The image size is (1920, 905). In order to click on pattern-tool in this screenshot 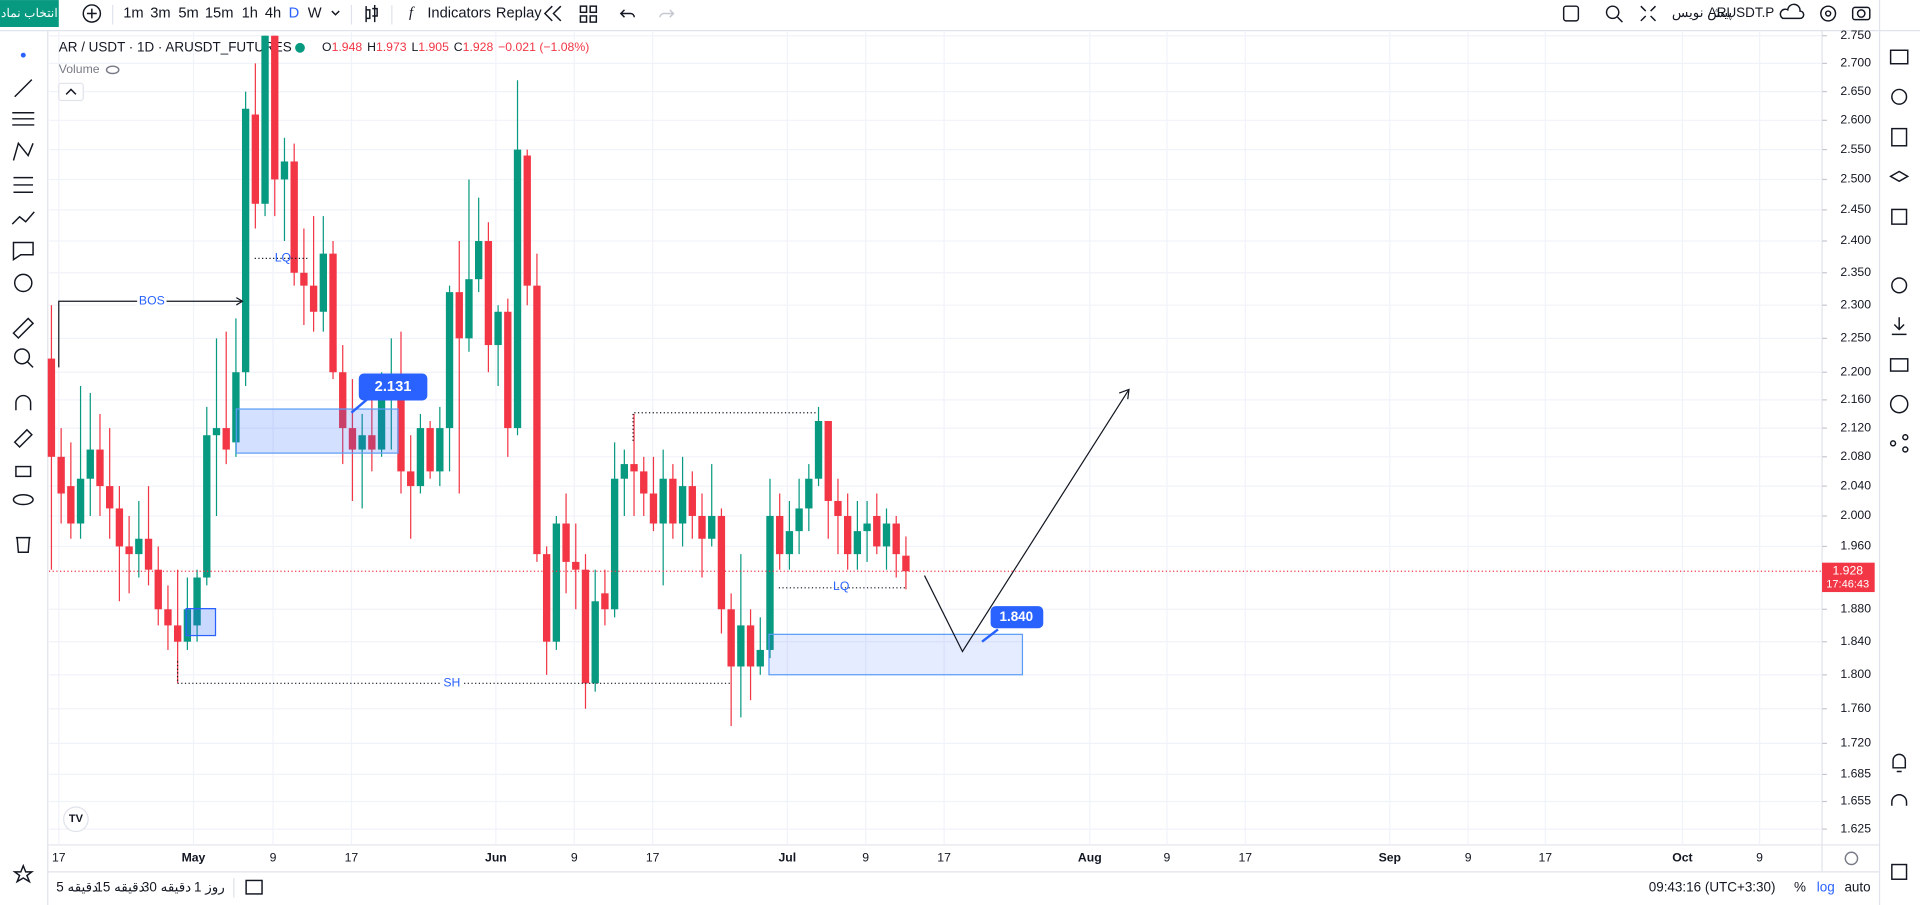, I will do `click(23, 151)`.